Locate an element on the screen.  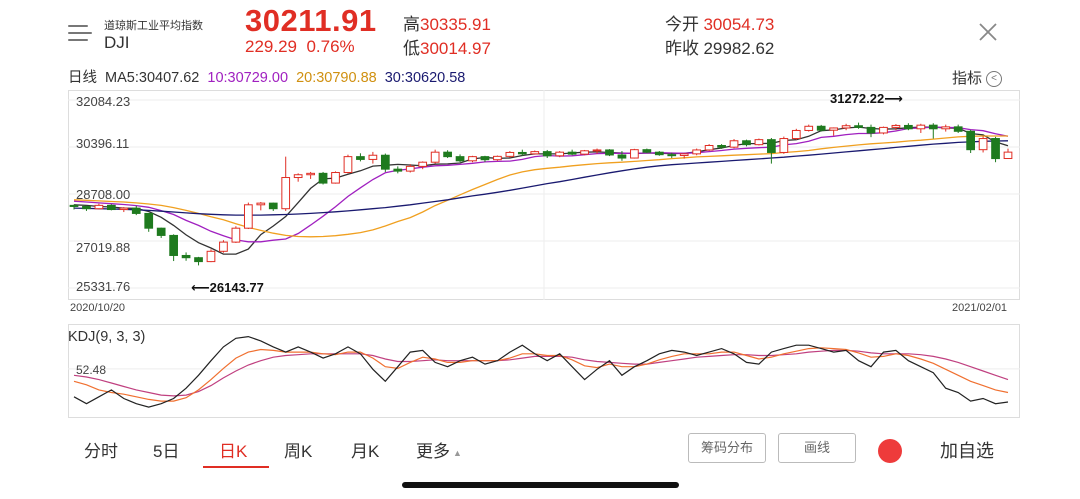
kdj-label: KDJ(9, 3, 3) is located at coordinates (107, 337).